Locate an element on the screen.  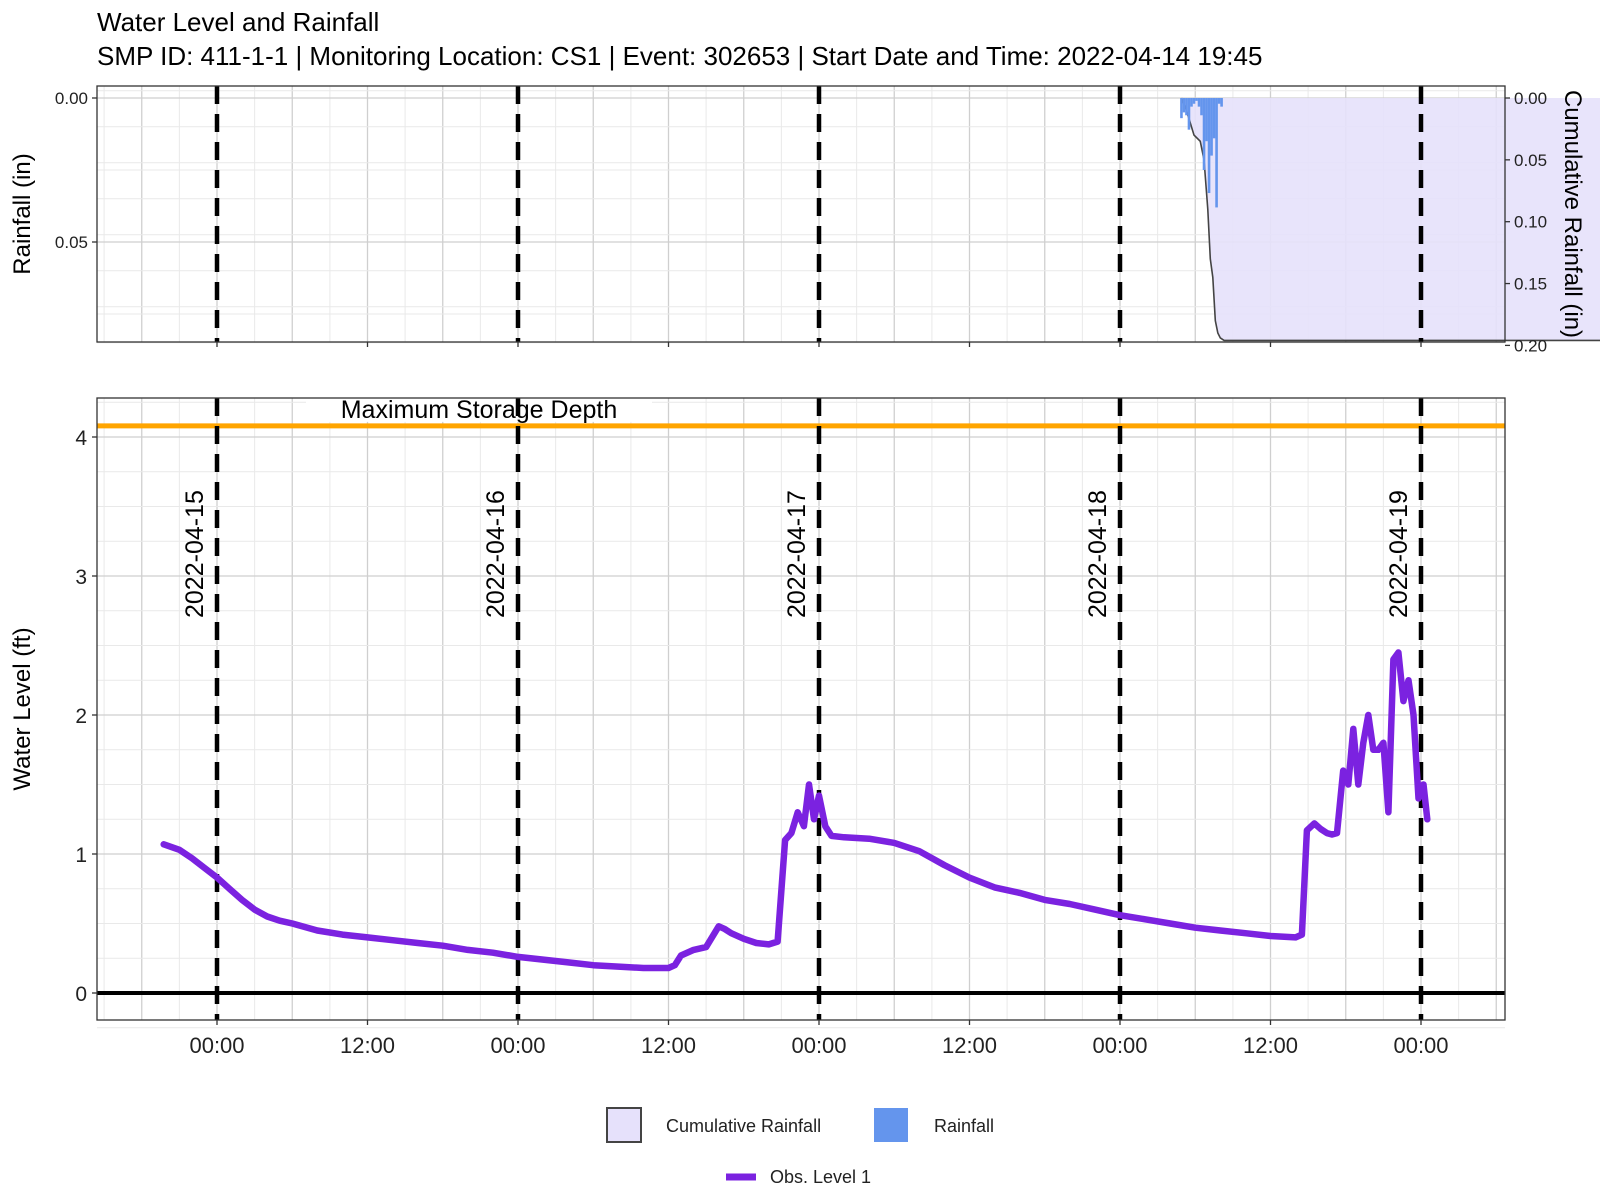
water-level-y-axis-title: Water Level (ft) is located at coordinates (22, 708).